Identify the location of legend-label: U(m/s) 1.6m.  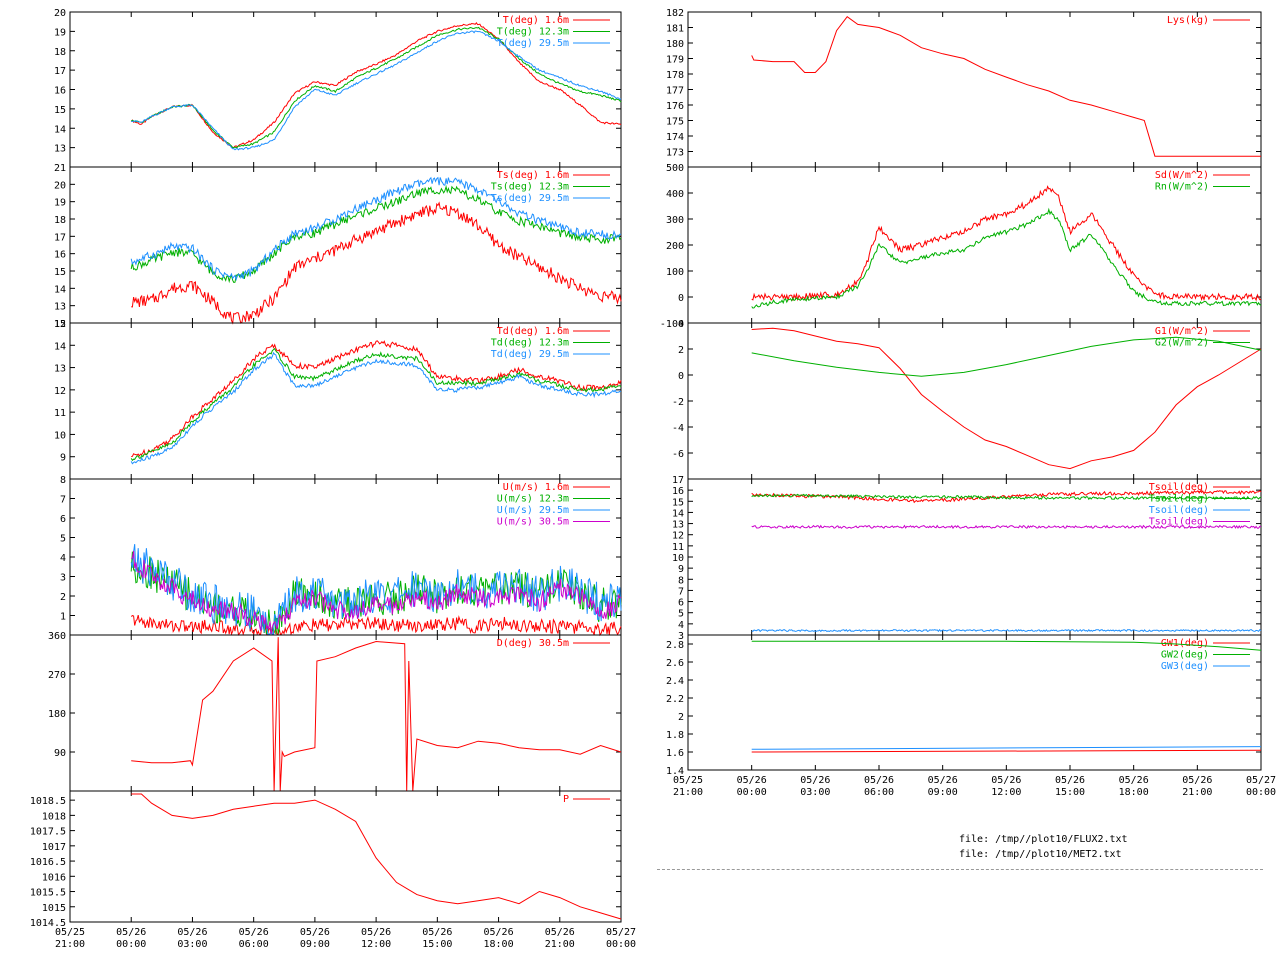
(536, 487).